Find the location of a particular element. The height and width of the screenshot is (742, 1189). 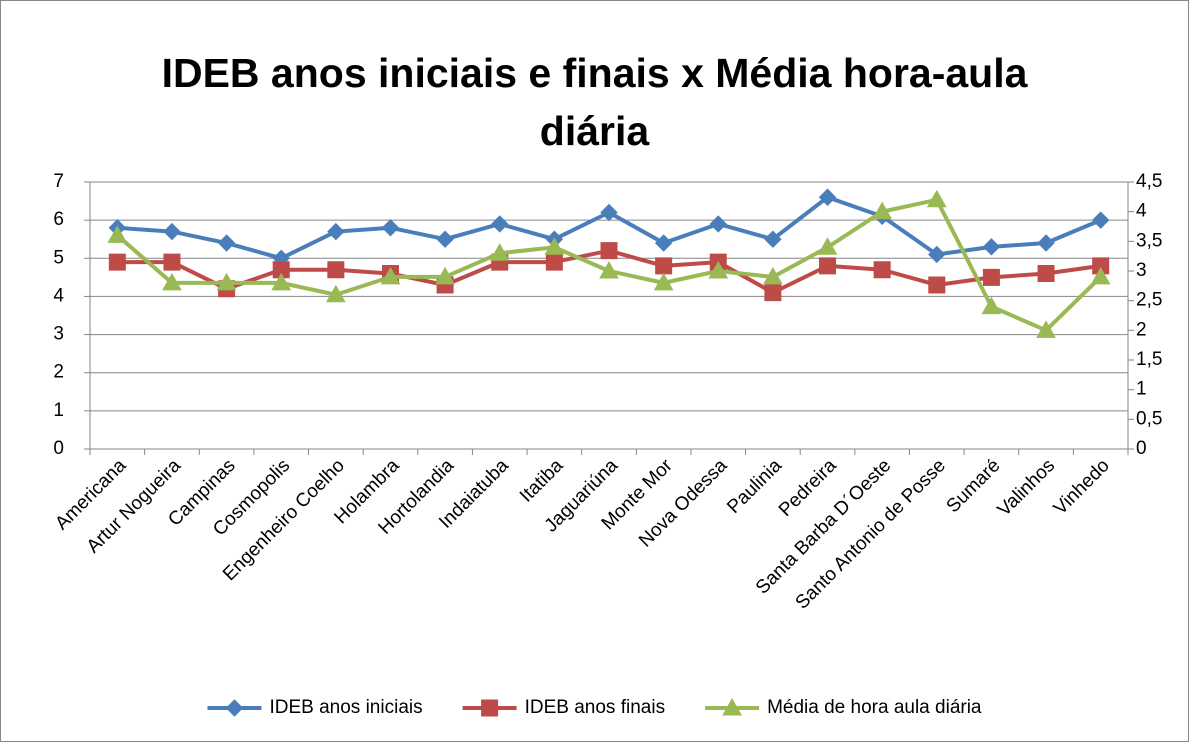

y2-tick-label: 2 is located at coordinates (1141, 329).